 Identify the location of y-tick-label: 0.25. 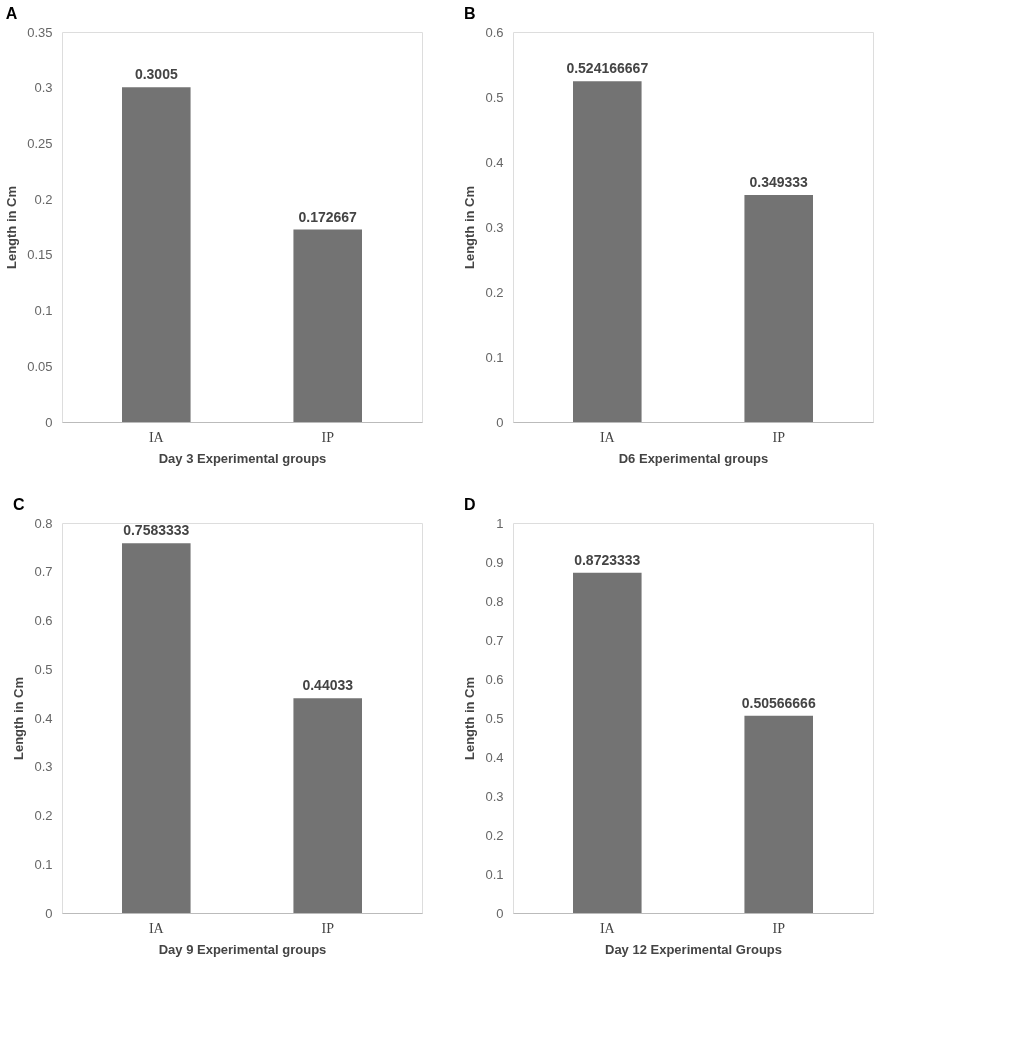
(40, 143).